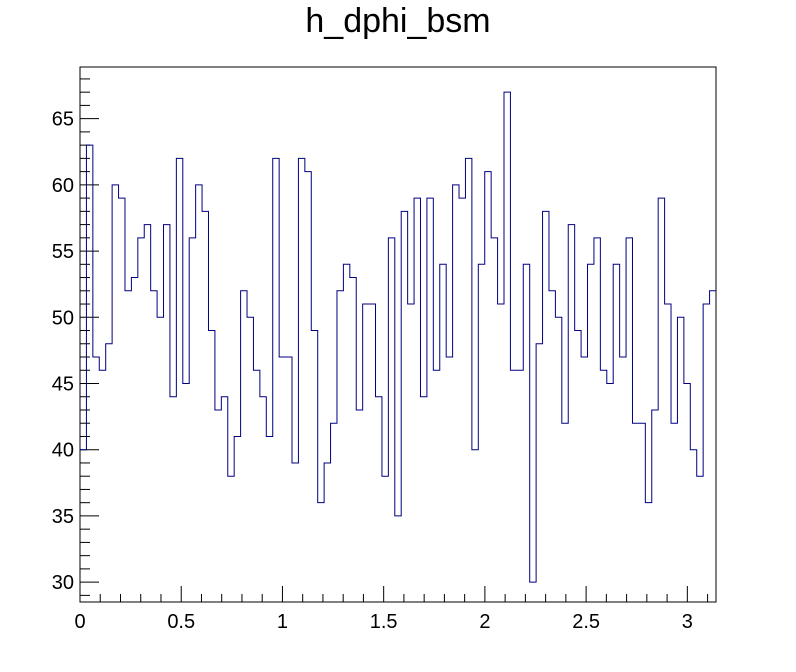 This screenshot has width=796, height=672. Describe the element at coordinates (89, 337) in the screenshot. I see `y-axis-ticks` at that location.